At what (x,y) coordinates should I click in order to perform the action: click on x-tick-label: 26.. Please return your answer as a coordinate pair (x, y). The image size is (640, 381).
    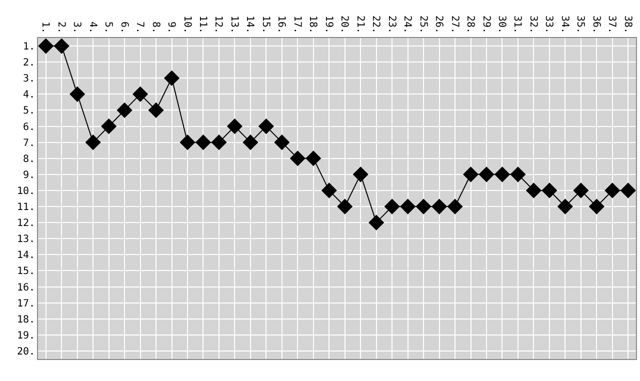
    Looking at the image, I should click on (438, 24).